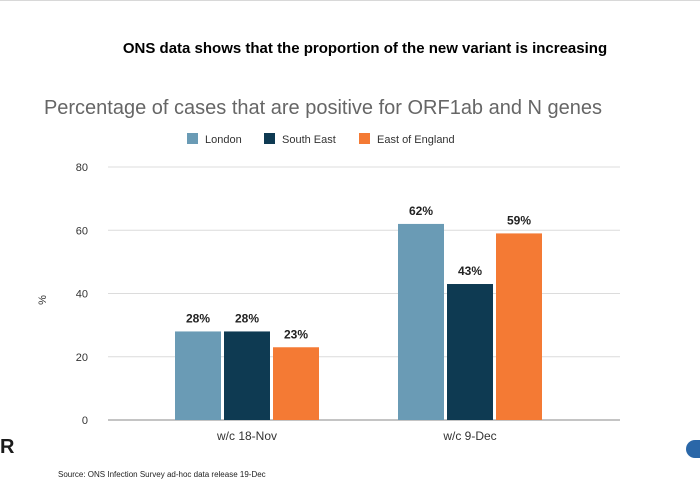 The width and height of the screenshot is (700, 500). I want to click on data-label: 43%, so click(470, 271).